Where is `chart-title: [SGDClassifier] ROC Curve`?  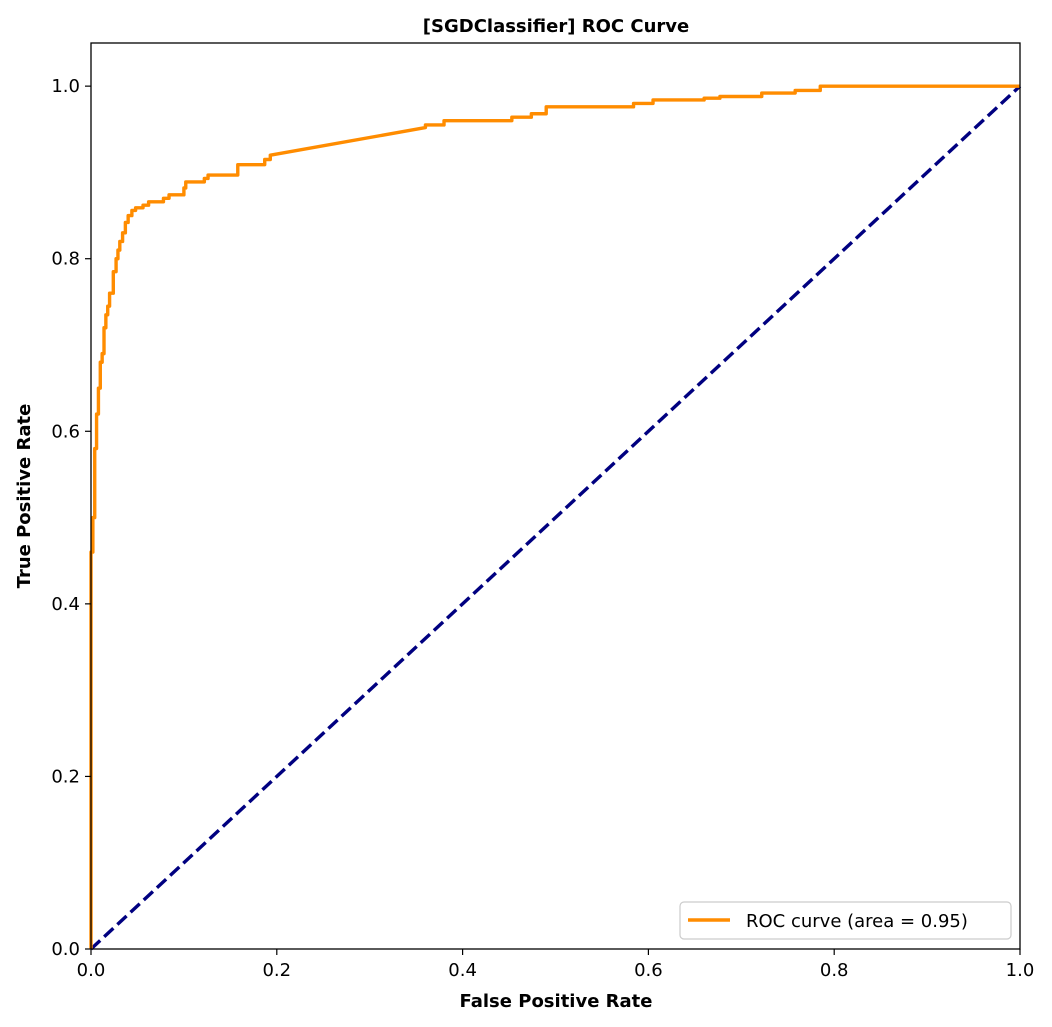 chart-title: [SGDClassifier] ROC Curve is located at coordinates (556, 26).